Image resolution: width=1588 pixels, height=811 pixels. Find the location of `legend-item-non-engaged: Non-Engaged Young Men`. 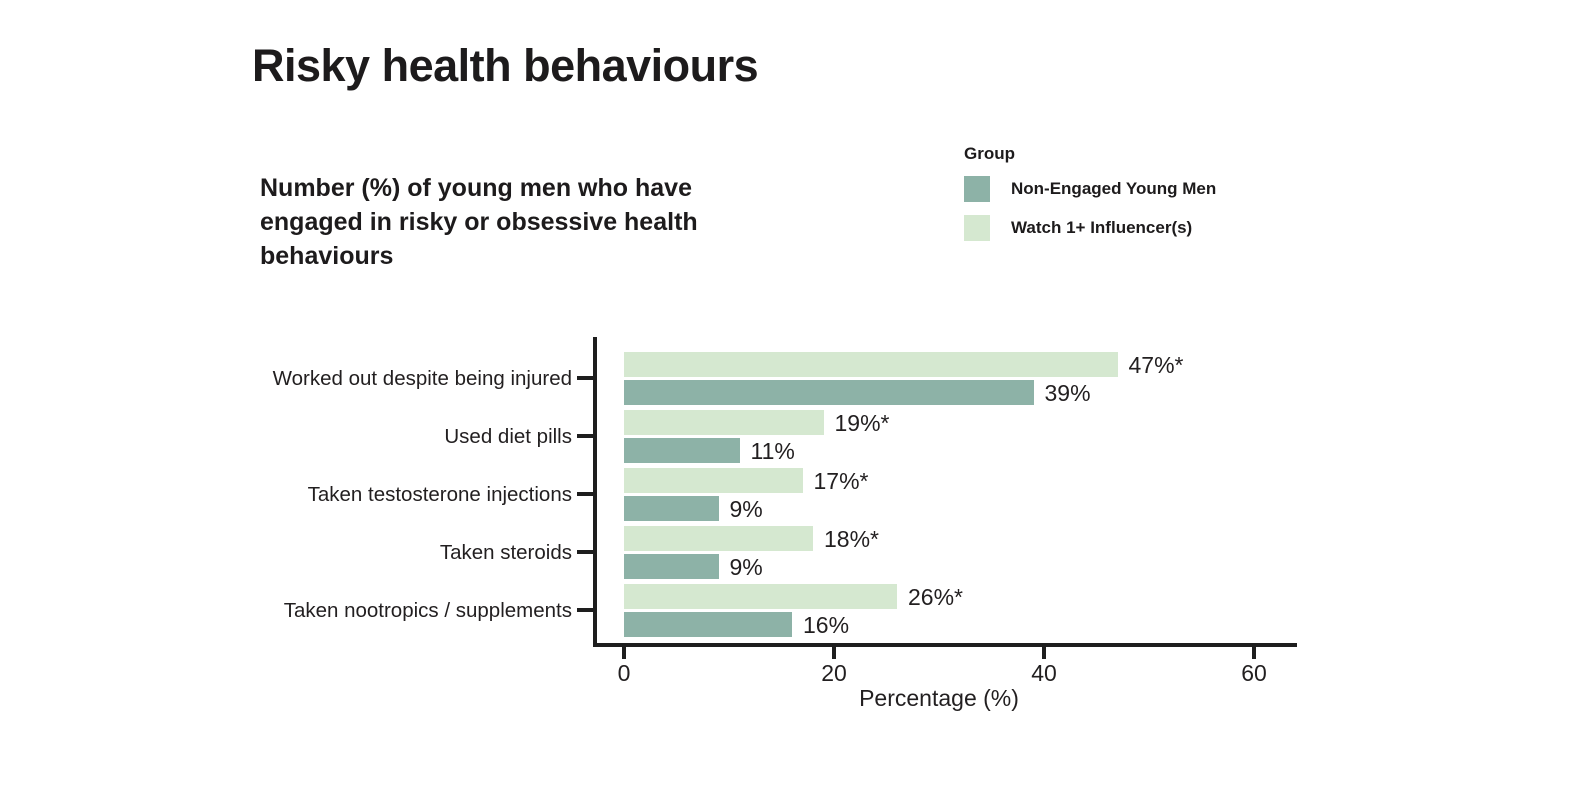

legend-item-non-engaged: Non-Engaged Young Men is located at coordinates (1090, 189).